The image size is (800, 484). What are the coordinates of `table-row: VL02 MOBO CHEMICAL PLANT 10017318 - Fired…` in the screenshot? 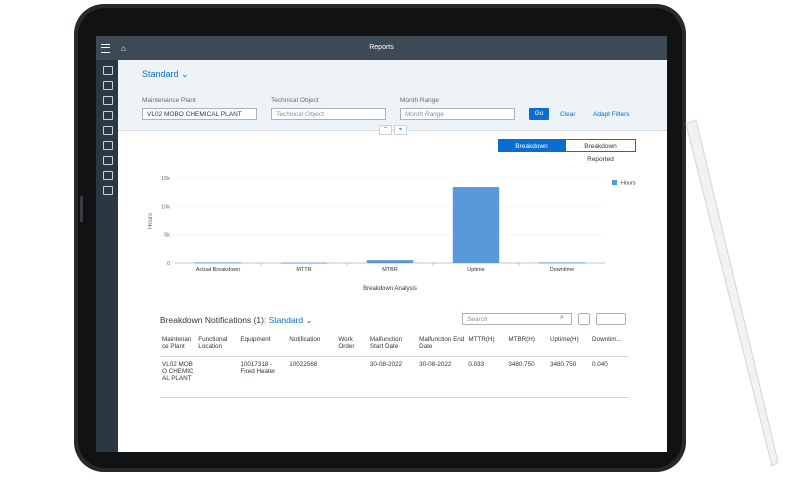 It's located at (394, 377).